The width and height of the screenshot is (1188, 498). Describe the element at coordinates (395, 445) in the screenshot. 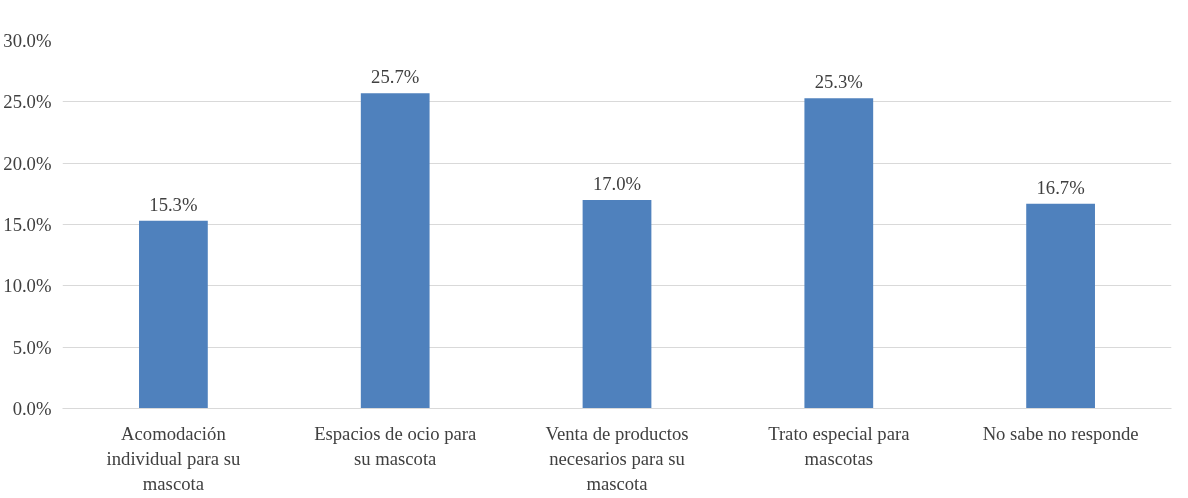

I see `x-tick-label: Espacios de ocio para su mascota` at that location.